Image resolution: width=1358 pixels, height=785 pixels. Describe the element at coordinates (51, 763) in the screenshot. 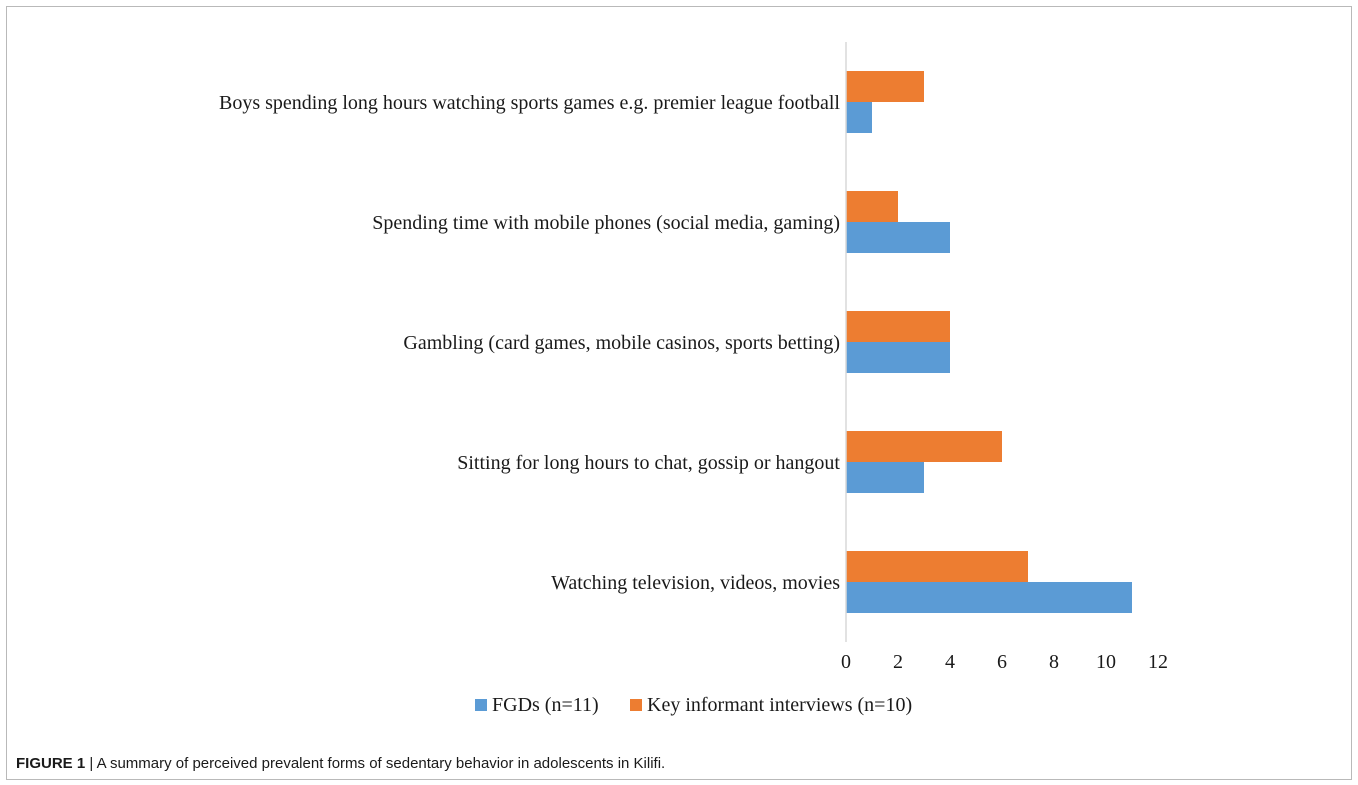

I see `figure-label: FIGURE 1` at that location.